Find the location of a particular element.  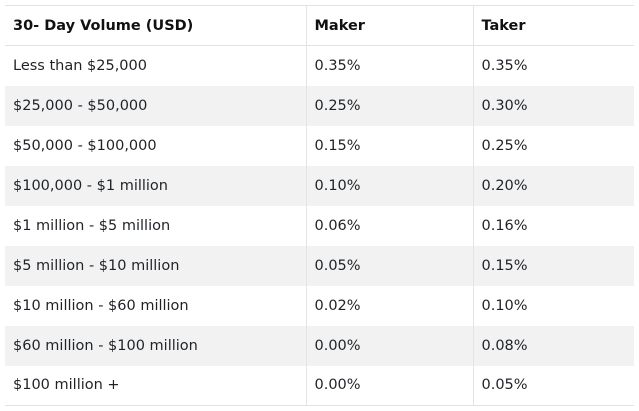

cell-maker: 0.35% is located at coordinates (389, 65).